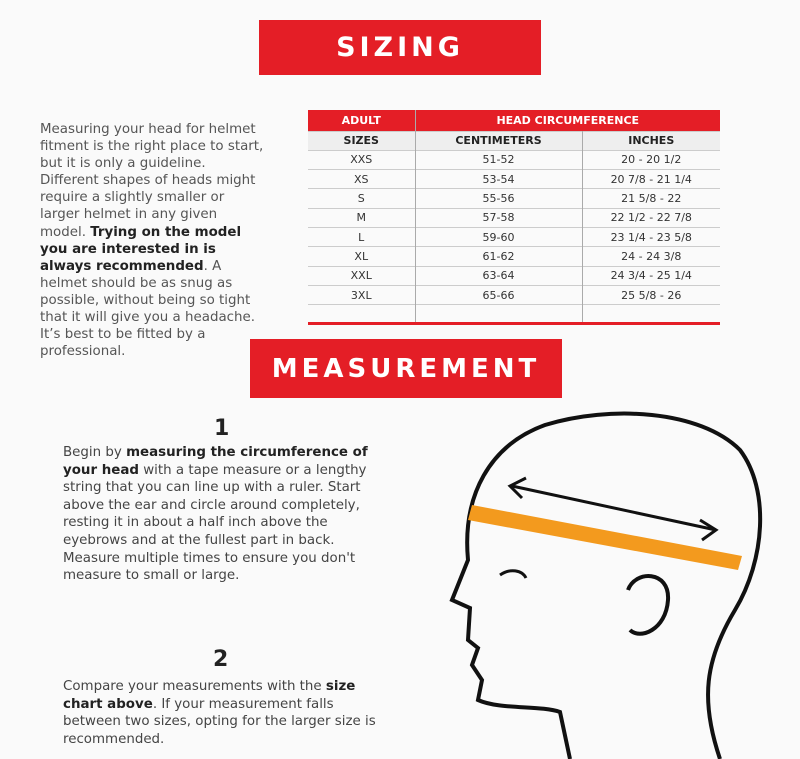 This screenshot has height=759, width=800. I want to click on inches-cell: 24 - 24 3/8, so click(651, 256).